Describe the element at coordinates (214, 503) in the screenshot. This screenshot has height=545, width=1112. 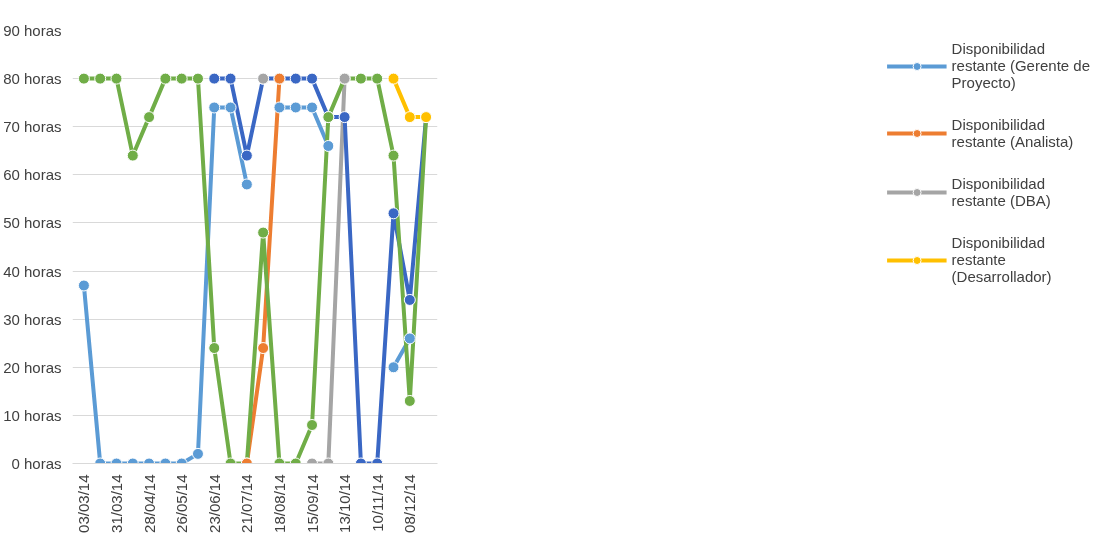
I see `x-tick-label: 23/06/14` at that location.